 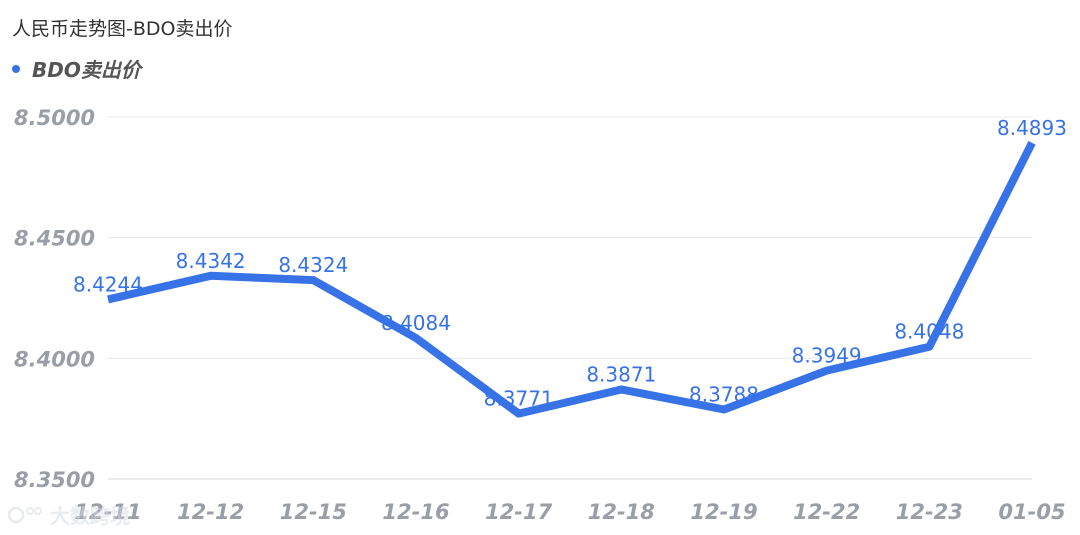 What do you see at coordinates (54, 359) in the screenshot?
I see `y-tick-label: 8.4000` at bounding box center [54, 359].